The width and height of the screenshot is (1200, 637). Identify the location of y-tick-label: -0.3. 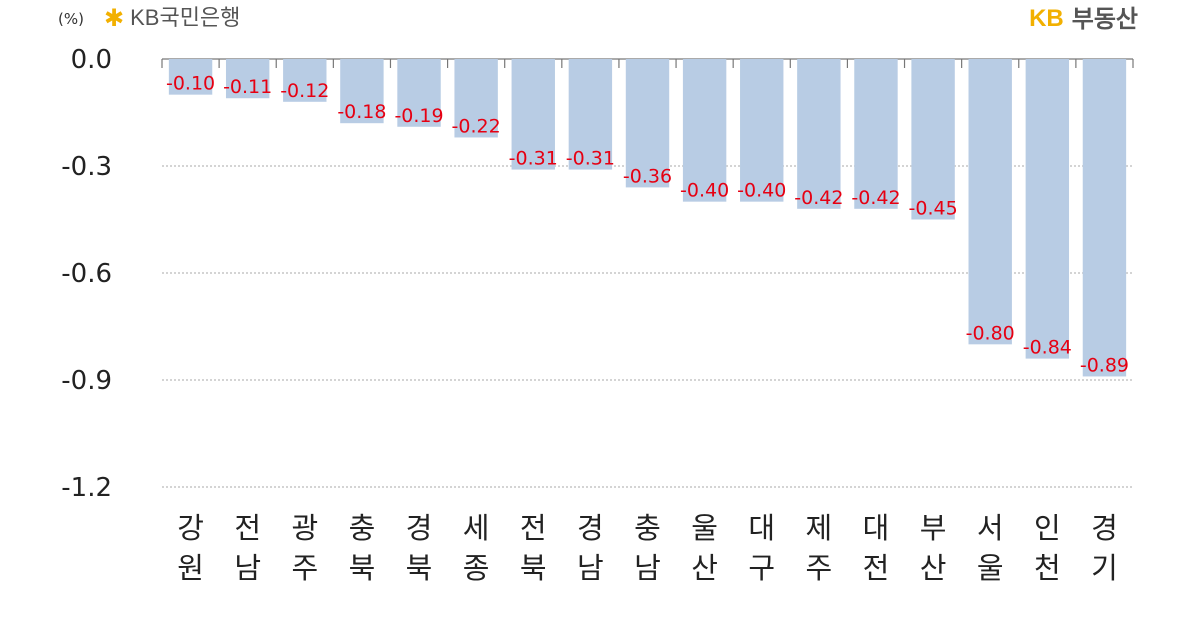
(86, 167).